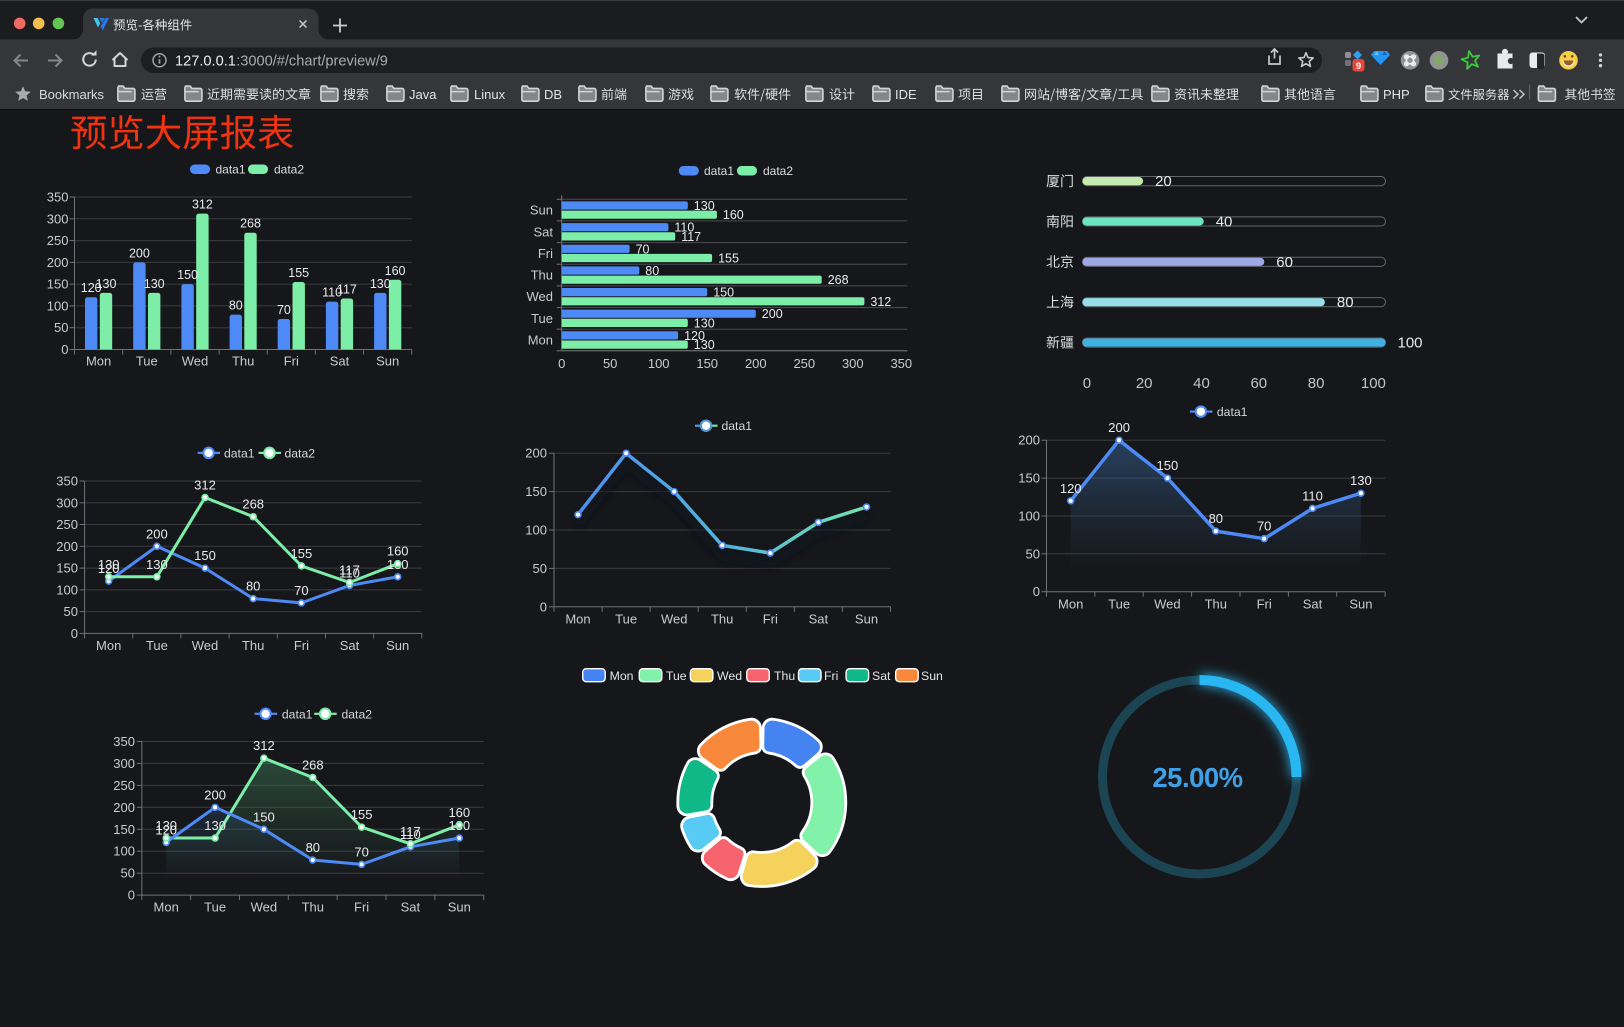 The width and height of the screenshot is (1624, 1027). Describe the element at coordinates (1197, 777) in the screenshot. I see `svg-text: 25.00%` at that location.